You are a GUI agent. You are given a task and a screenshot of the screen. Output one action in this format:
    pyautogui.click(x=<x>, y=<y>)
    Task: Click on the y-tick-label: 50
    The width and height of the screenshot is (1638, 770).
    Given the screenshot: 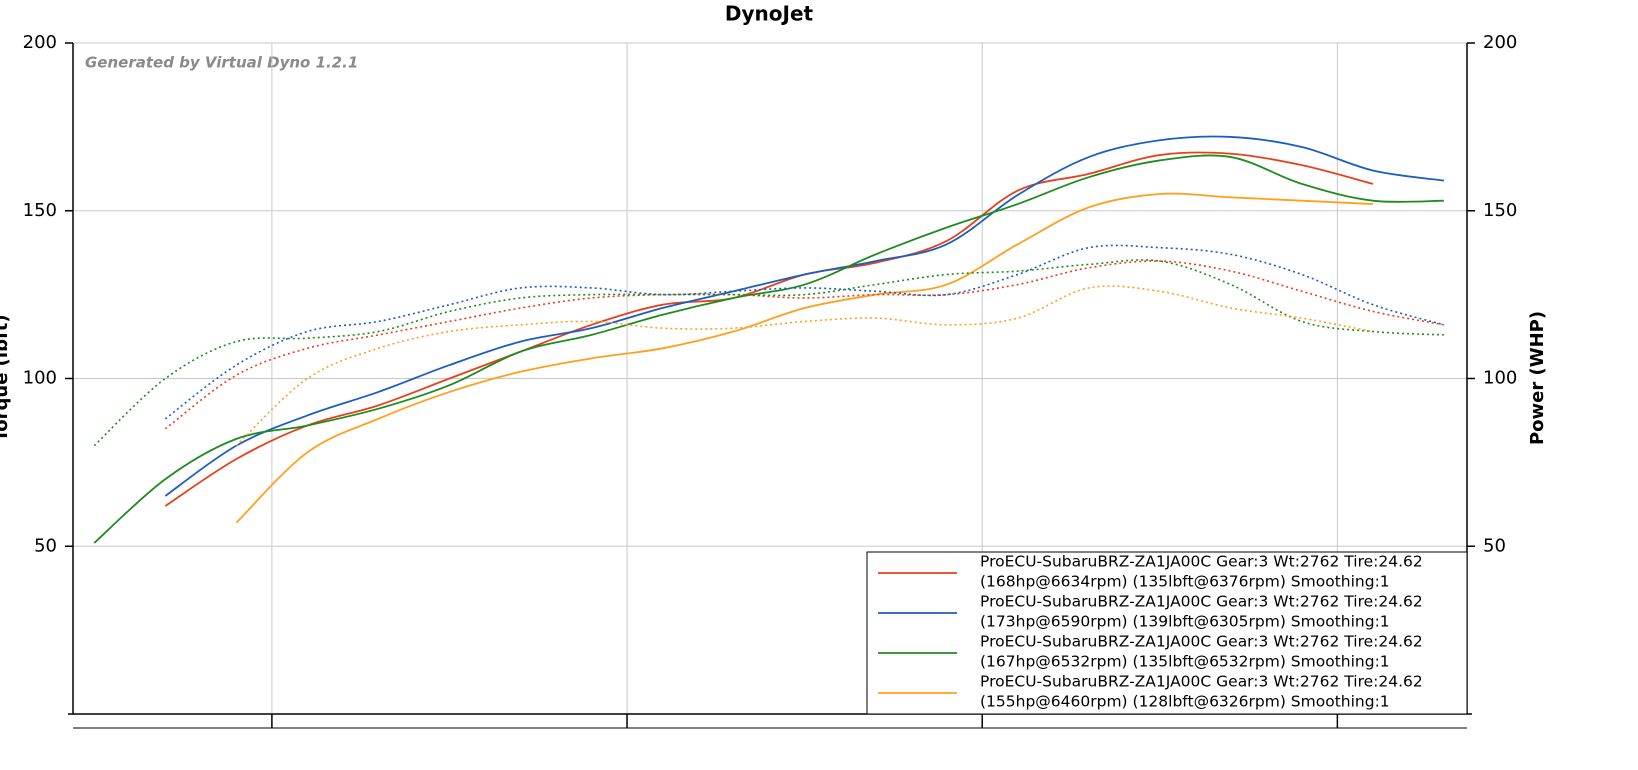 What is the action you would take?
    pyautogui.click(x=45, y=545)
    